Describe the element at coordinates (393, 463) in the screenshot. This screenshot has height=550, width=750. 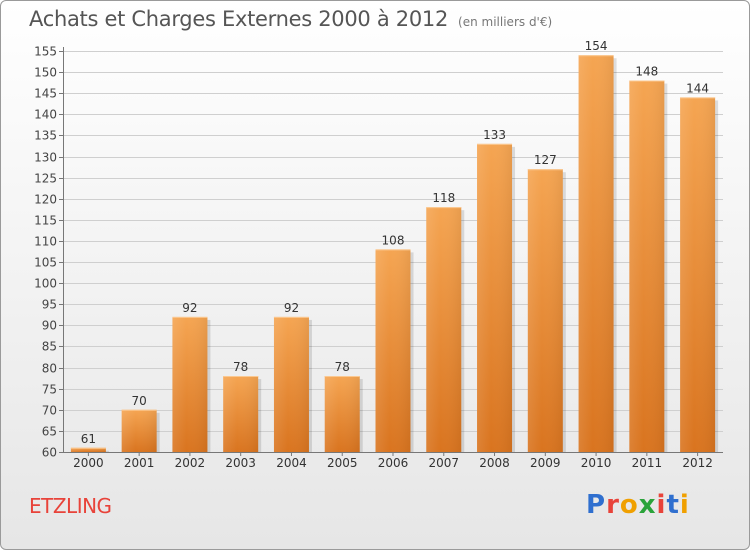
I see `x-tick-label: 2006` at that location.